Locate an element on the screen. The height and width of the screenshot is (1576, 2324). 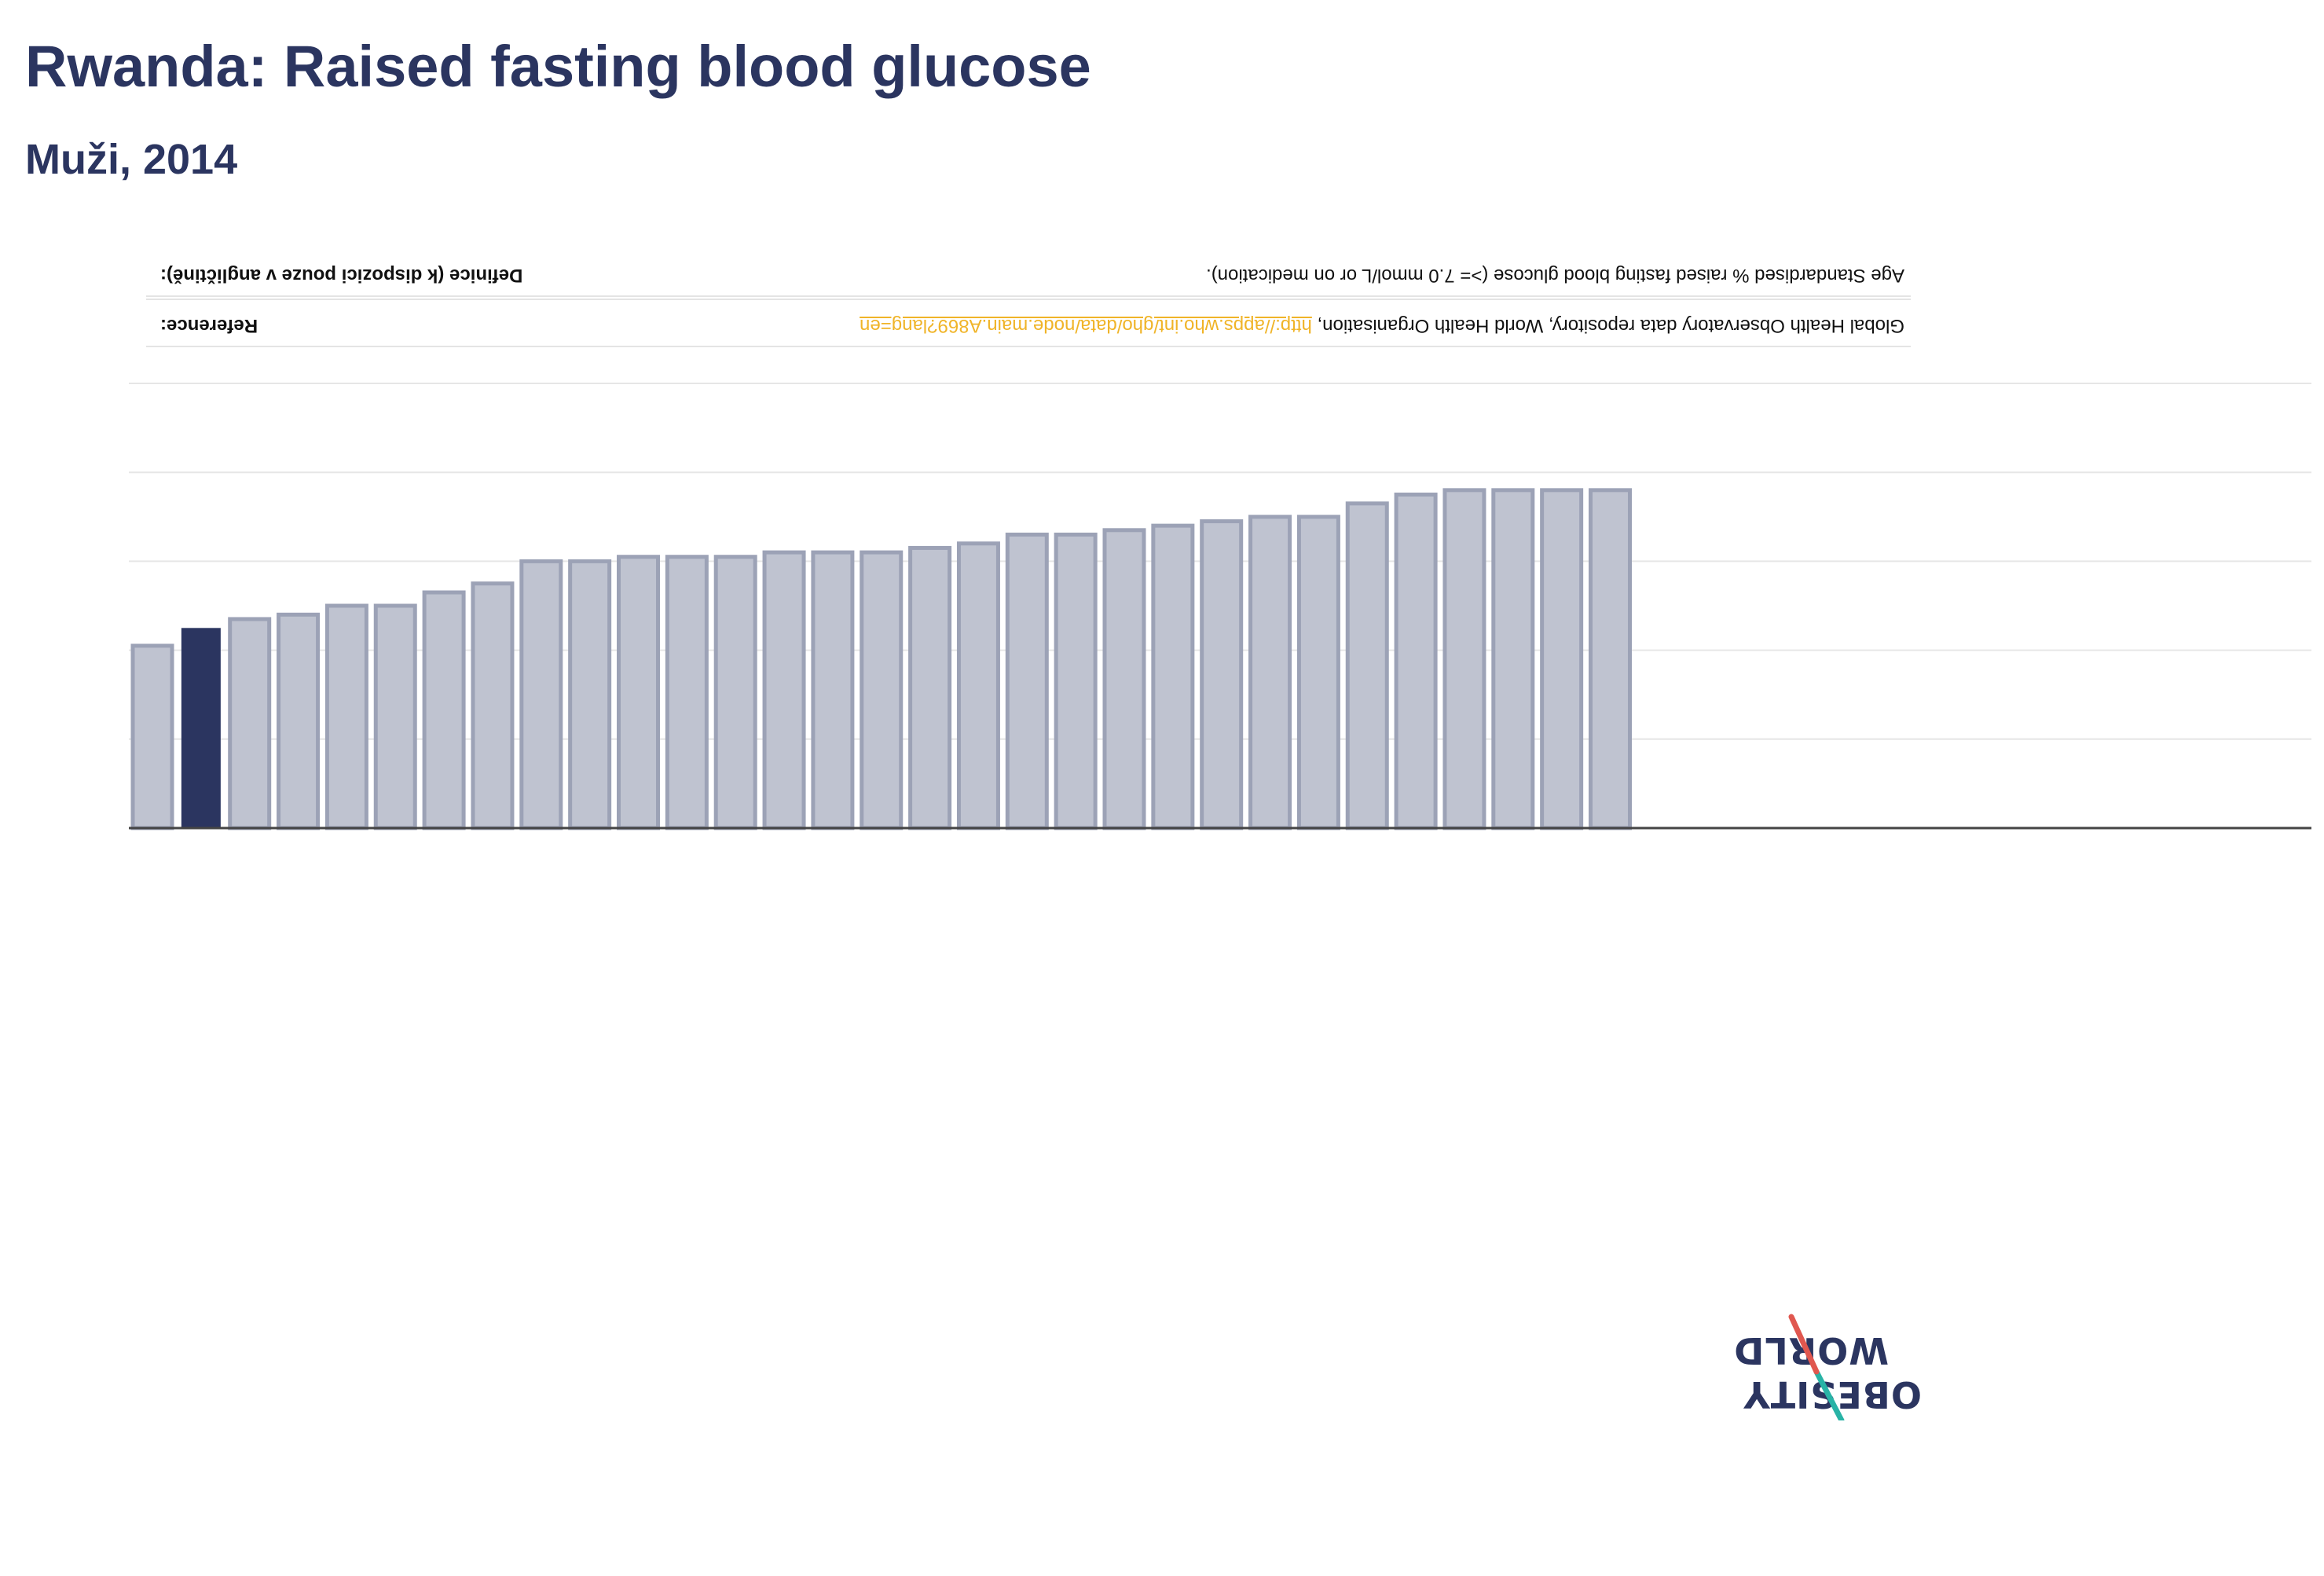
reference-label: Reference: is located at coordinates (209, 325).